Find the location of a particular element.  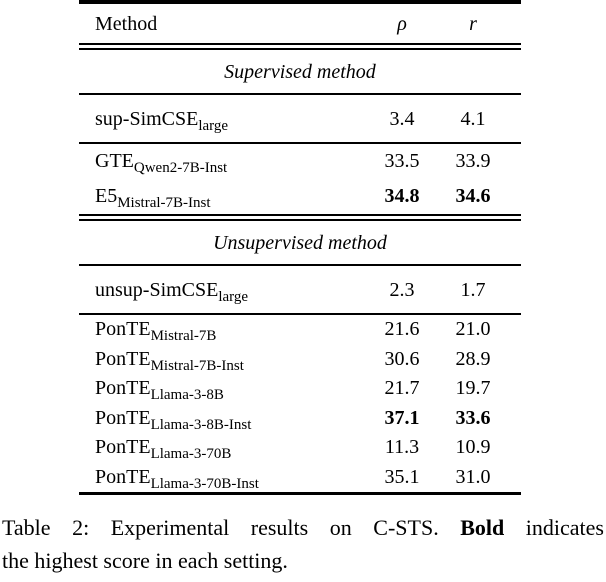

table-row: PonTEMistral-7B-Inst 30.6 28.9 is located at coordinates (300, 360).